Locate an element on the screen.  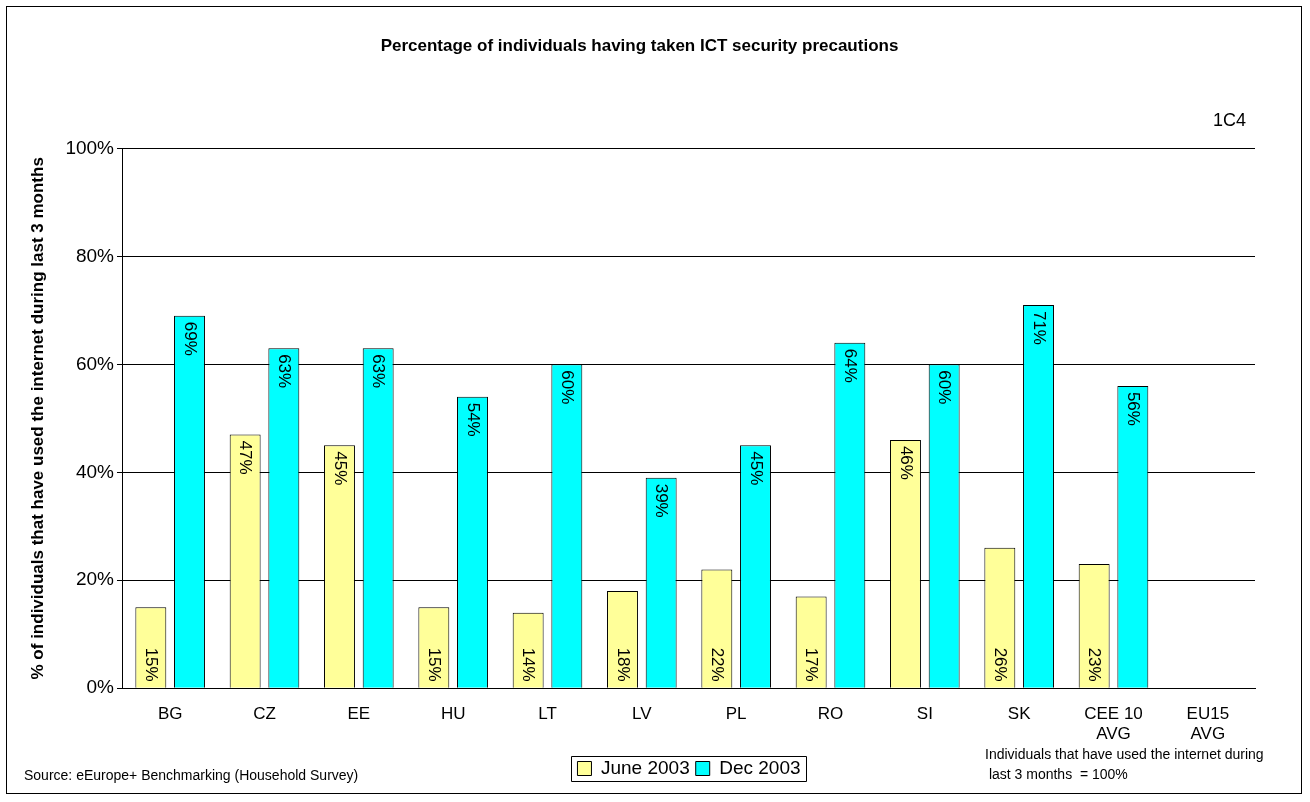
data-label: 17% is located at coordinates (812, 664).